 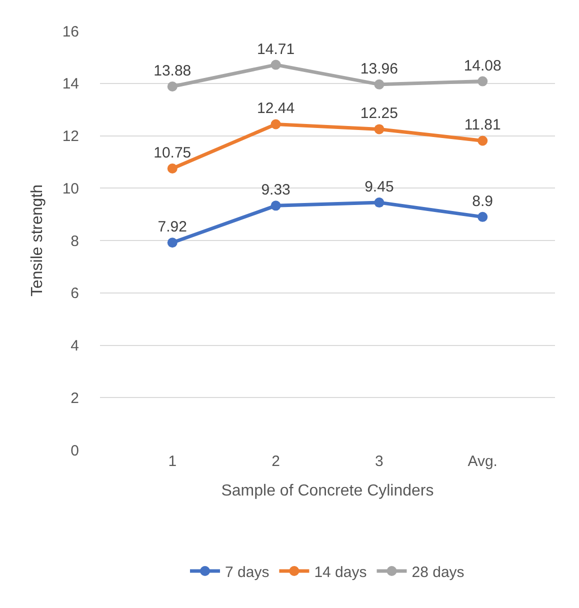 I want to click on y-tick-label: 6, so click(x=74, y=293).